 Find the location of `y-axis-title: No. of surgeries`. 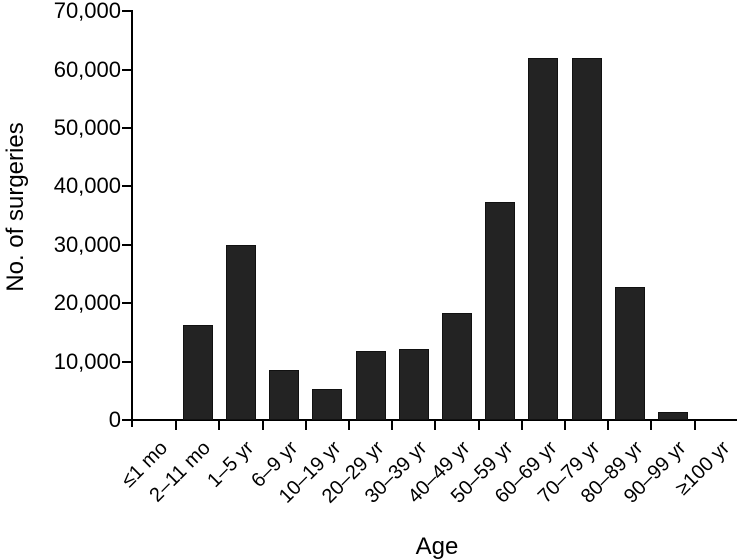

y-axis-title: No. of surgeries is located at coordinates (15, 207).